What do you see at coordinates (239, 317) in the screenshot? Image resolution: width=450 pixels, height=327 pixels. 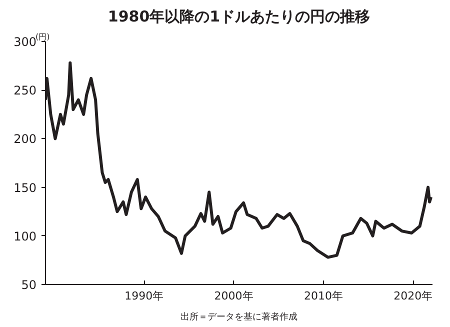 I see `text: 出所＝データを基に著者作成` at bounding box center [239, 317].